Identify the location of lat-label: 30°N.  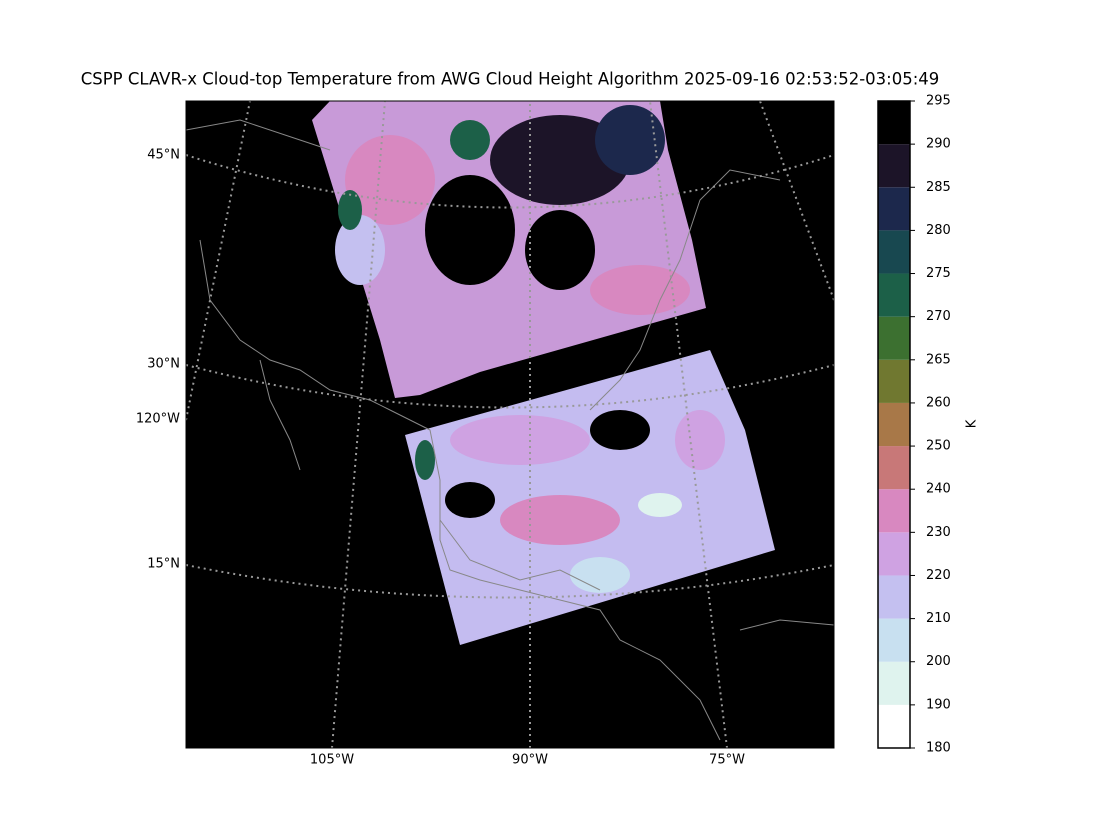
(163, 364).